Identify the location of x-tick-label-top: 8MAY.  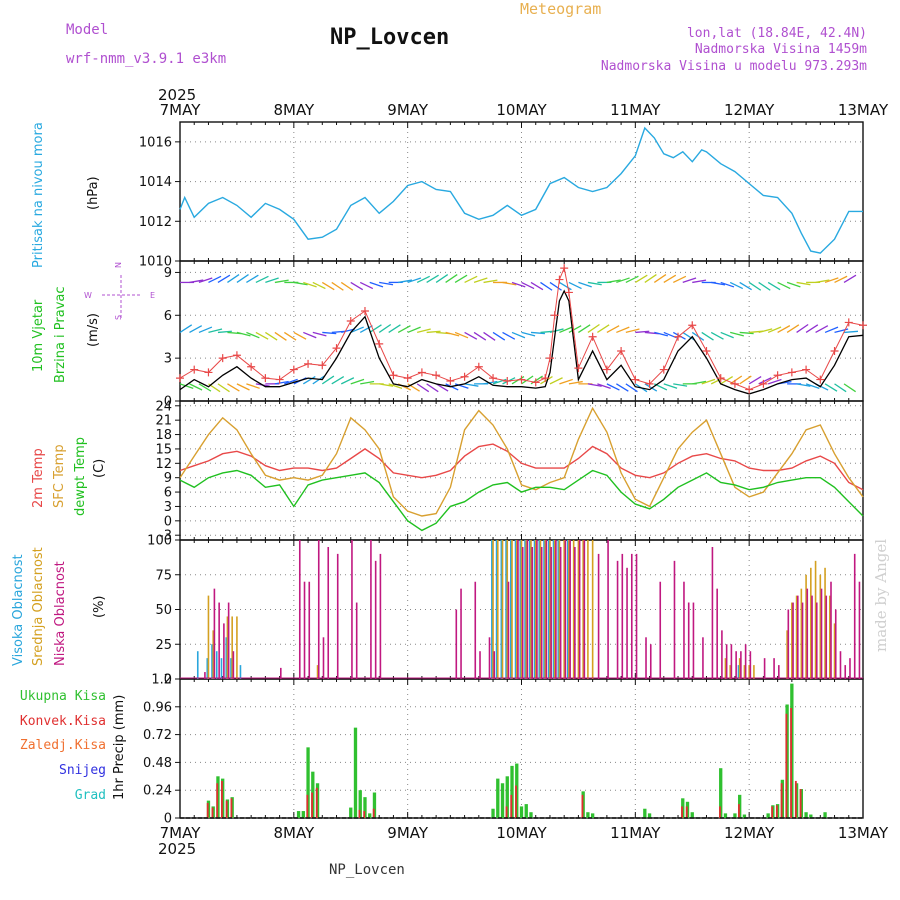
(294, 110).